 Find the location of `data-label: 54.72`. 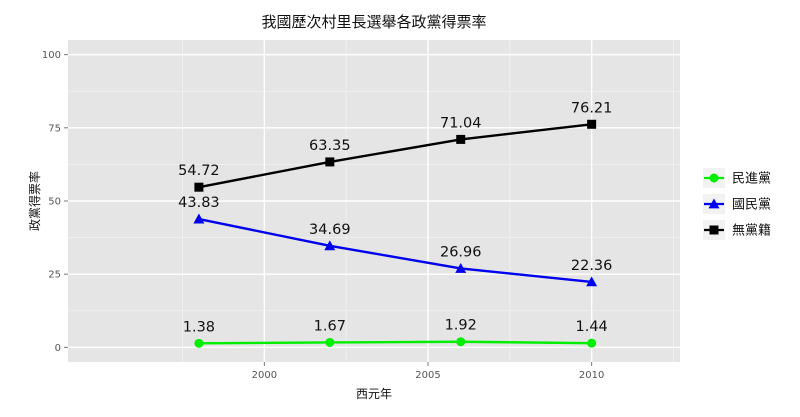

data-label: 54.72 is located at coordinates (199, 171).